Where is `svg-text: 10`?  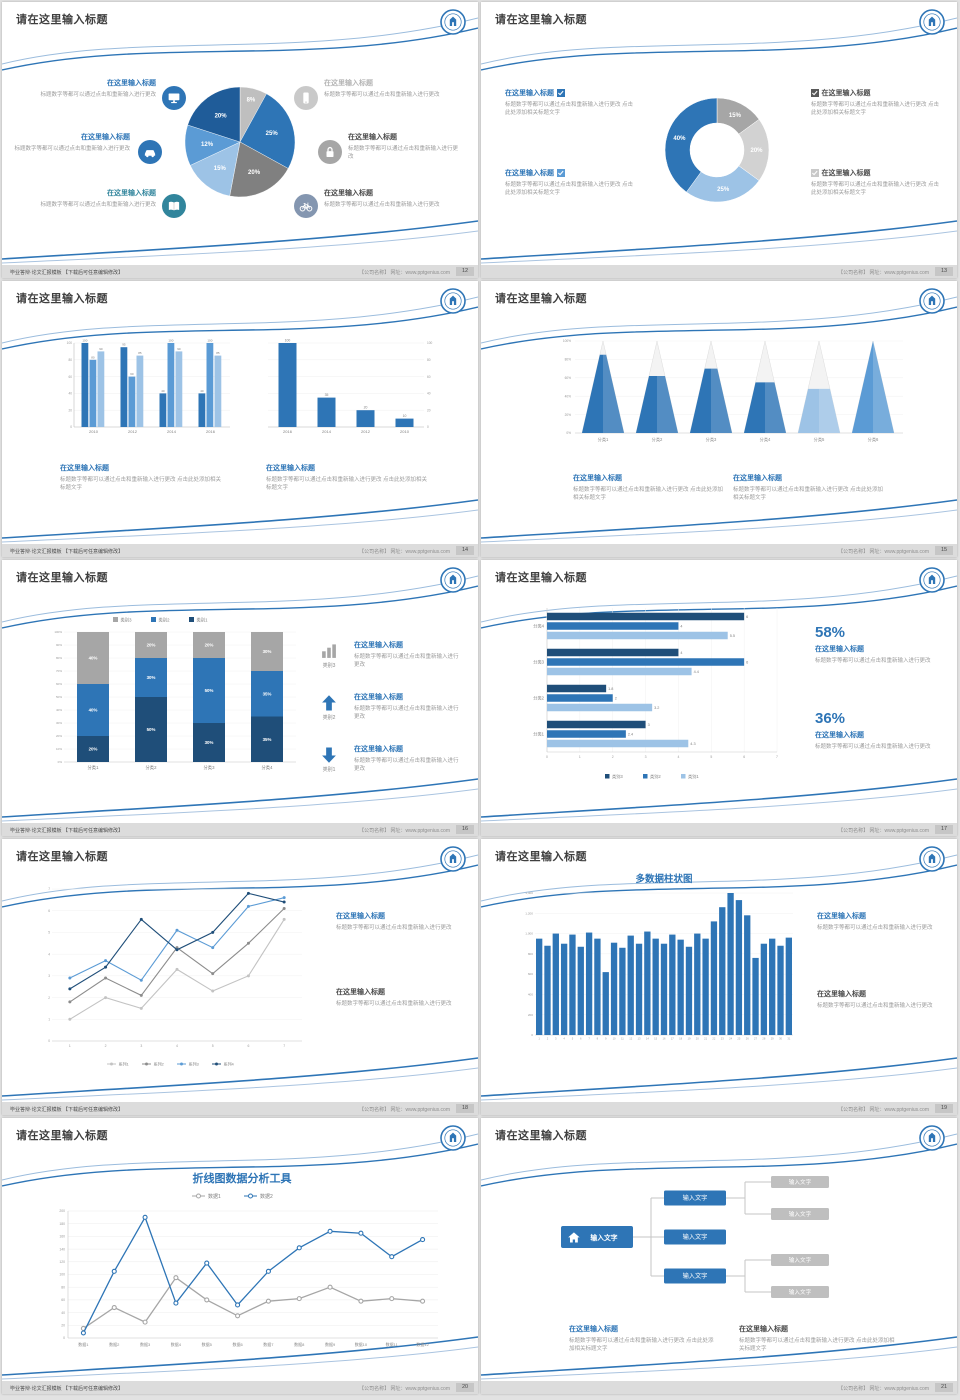 svg-text: 10 is located at coordinates (405, 416).